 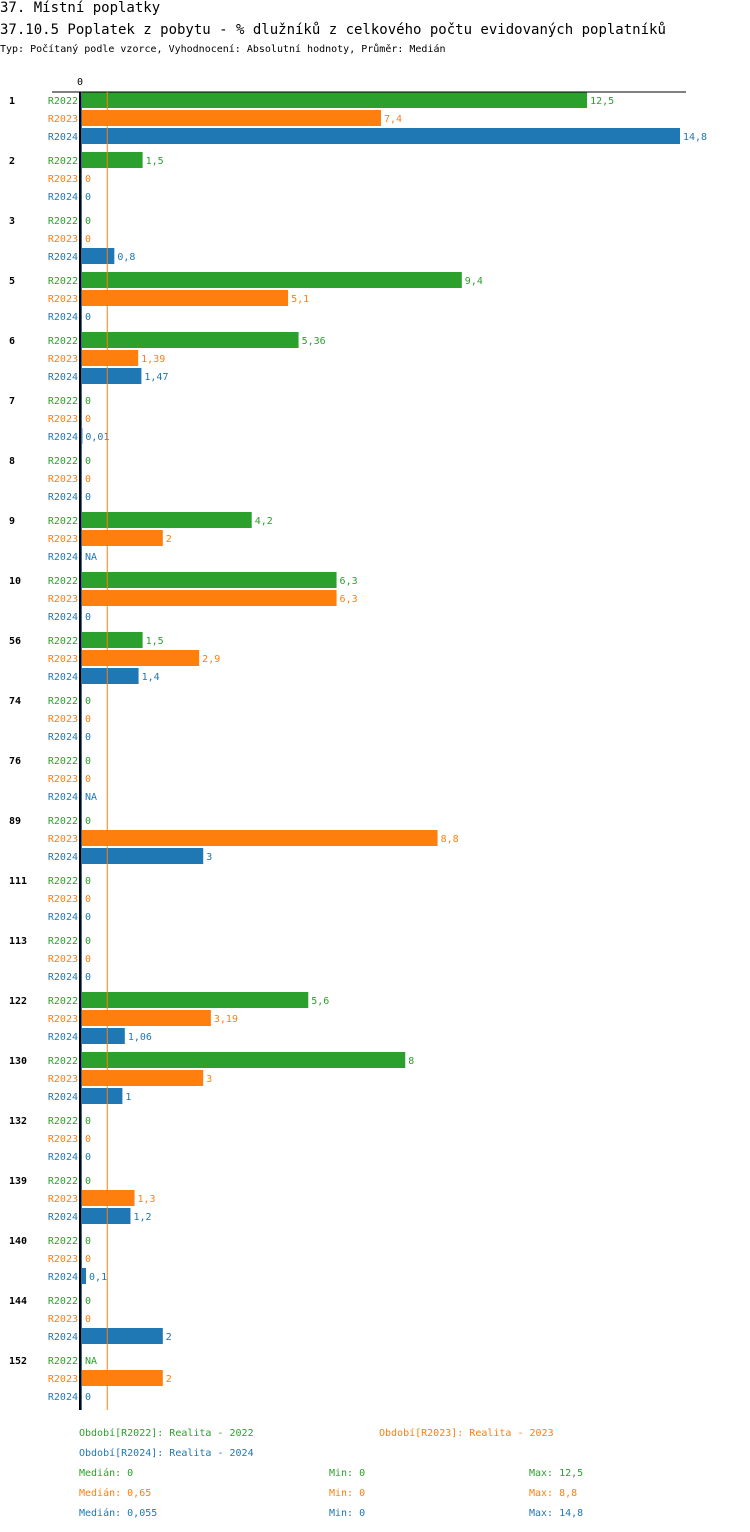 What do you see at coordinates (18, 1241) in the screenshot?
I see `category-label: 140` at bounding box center [18, 1241].